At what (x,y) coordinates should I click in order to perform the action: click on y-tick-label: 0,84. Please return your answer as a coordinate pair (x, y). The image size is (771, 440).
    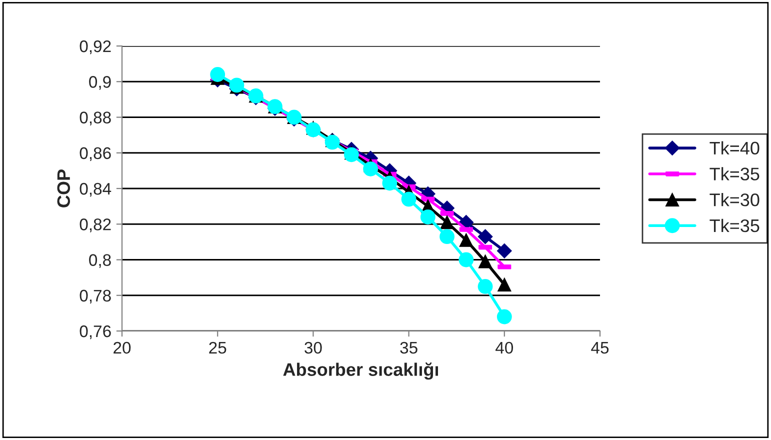
    Looking at the image, I should click on (96, 189).